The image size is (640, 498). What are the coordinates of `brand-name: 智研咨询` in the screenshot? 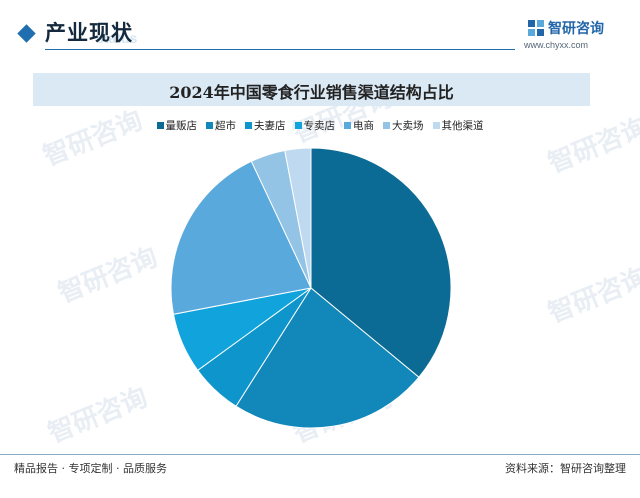 It's located at (576, 29).